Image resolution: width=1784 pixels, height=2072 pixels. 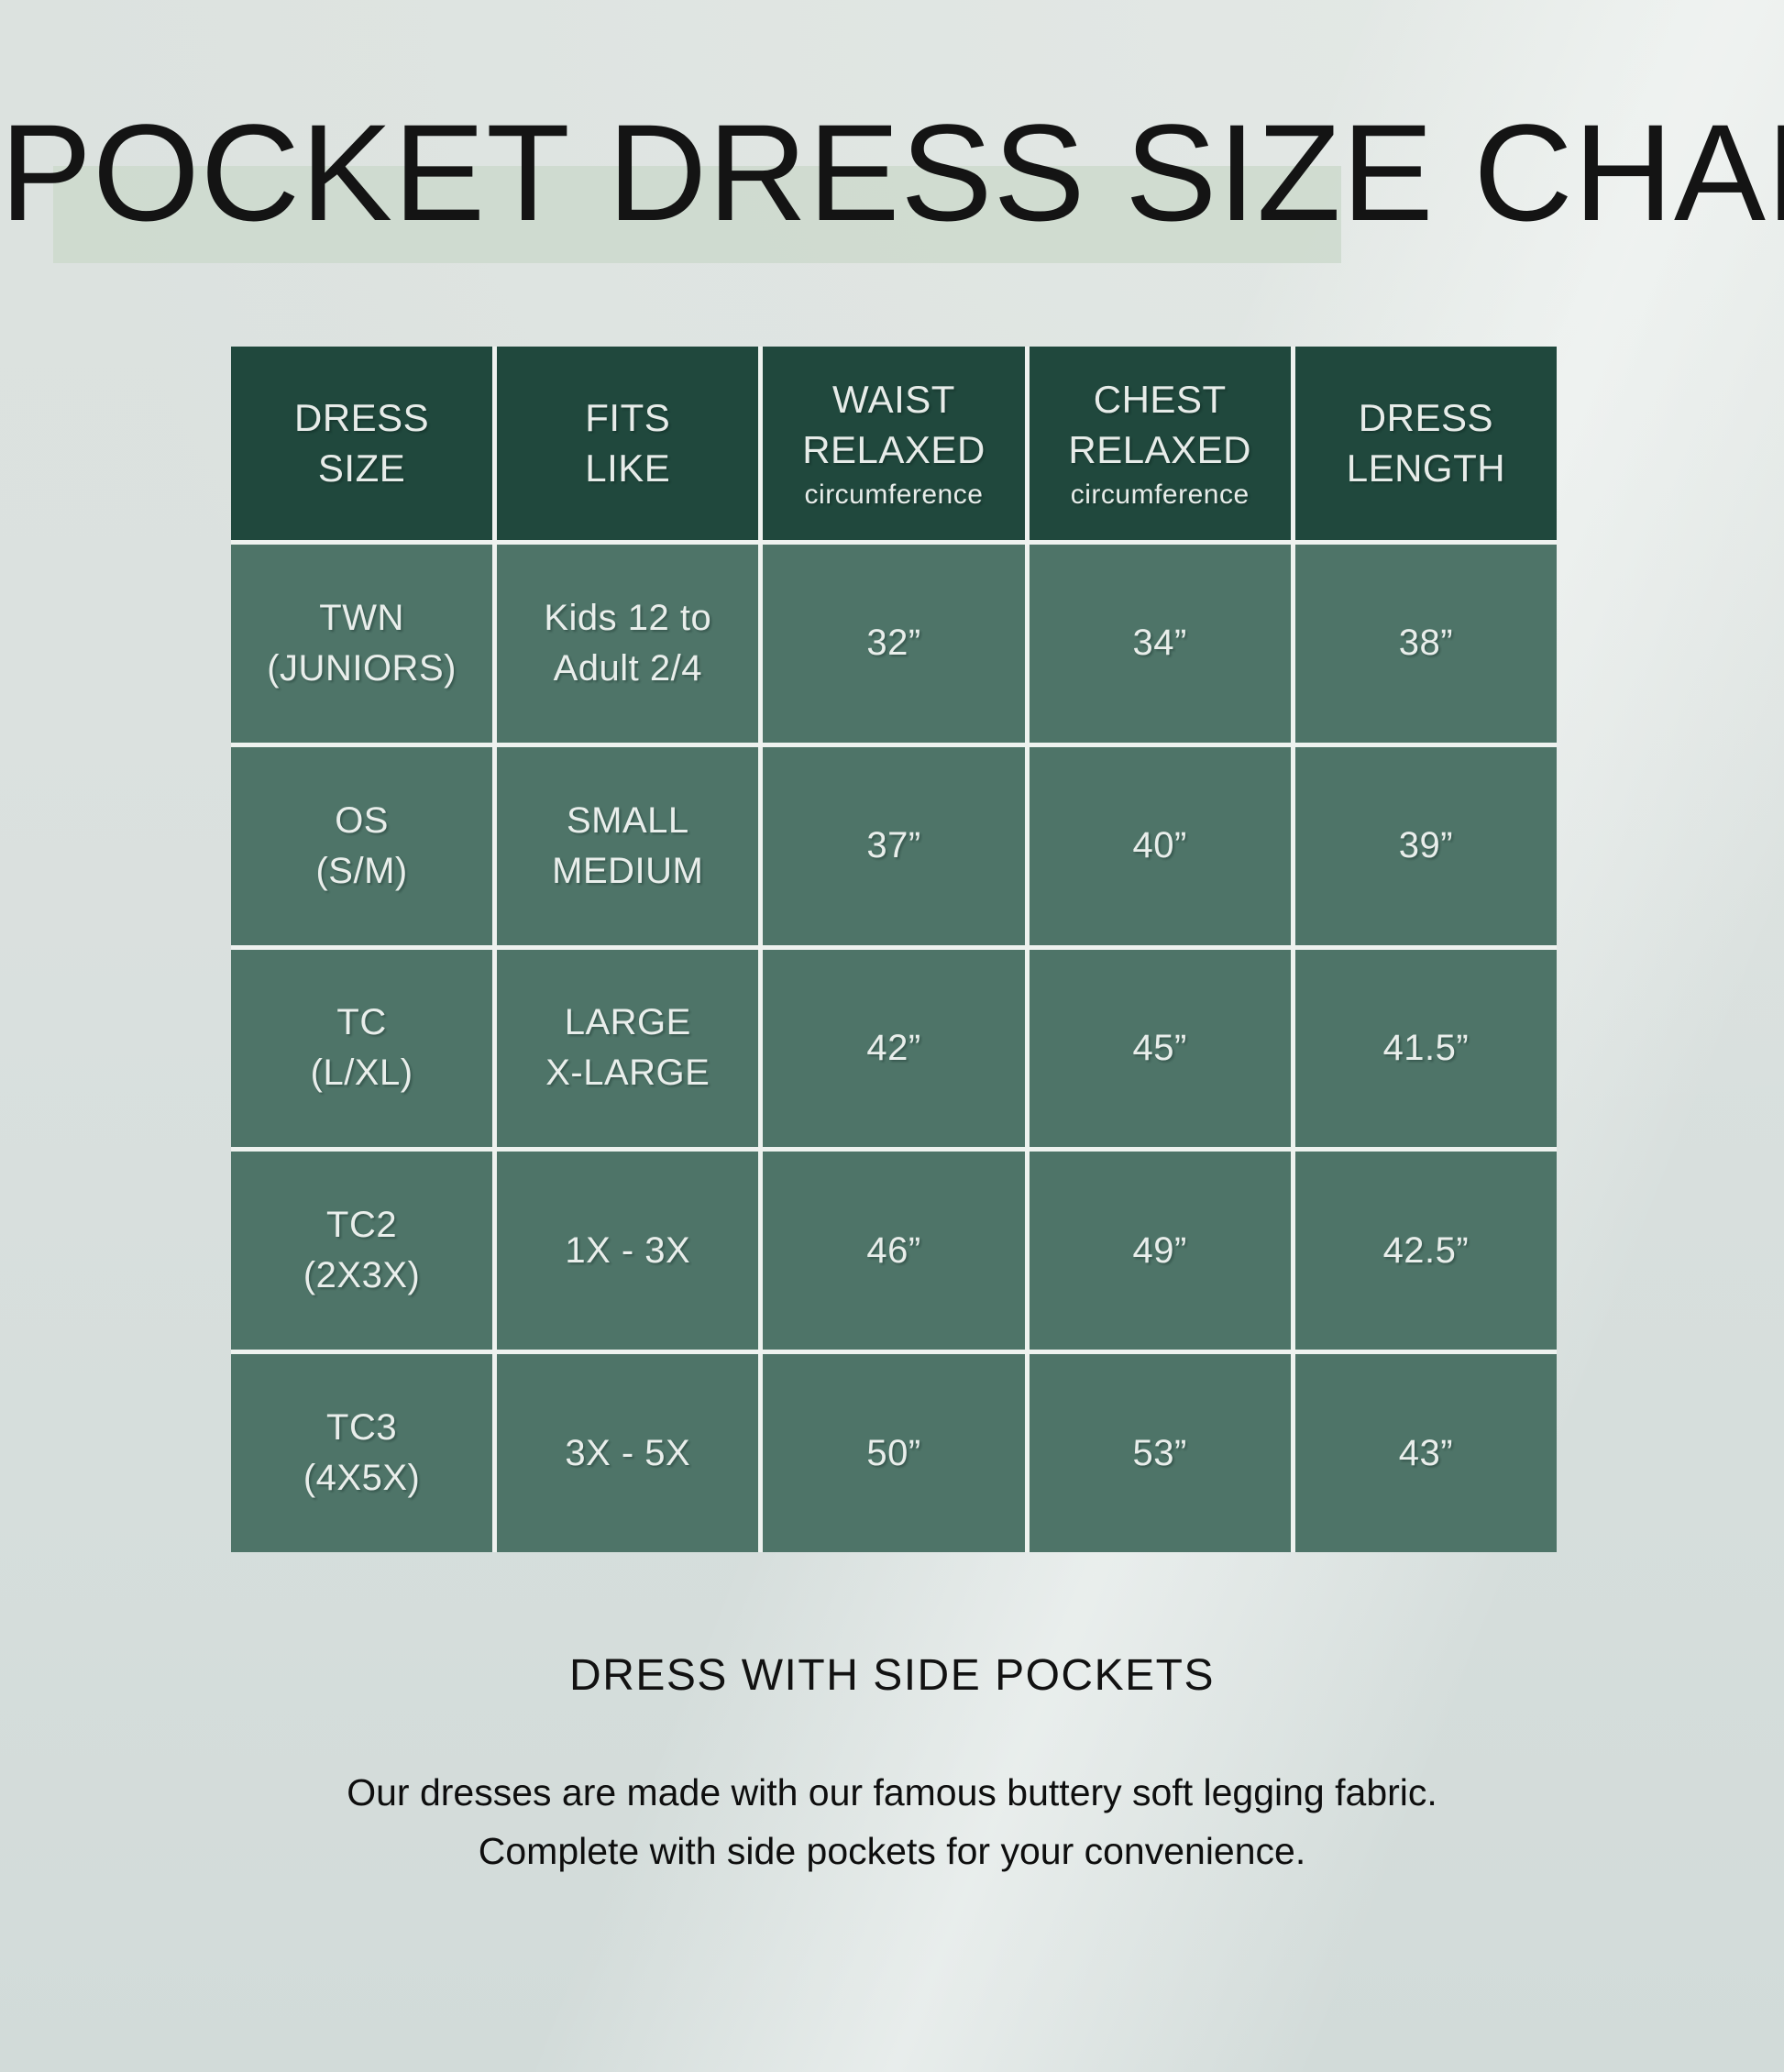 I want to click on cell-length: 38”, so click(x=1426, y=644).